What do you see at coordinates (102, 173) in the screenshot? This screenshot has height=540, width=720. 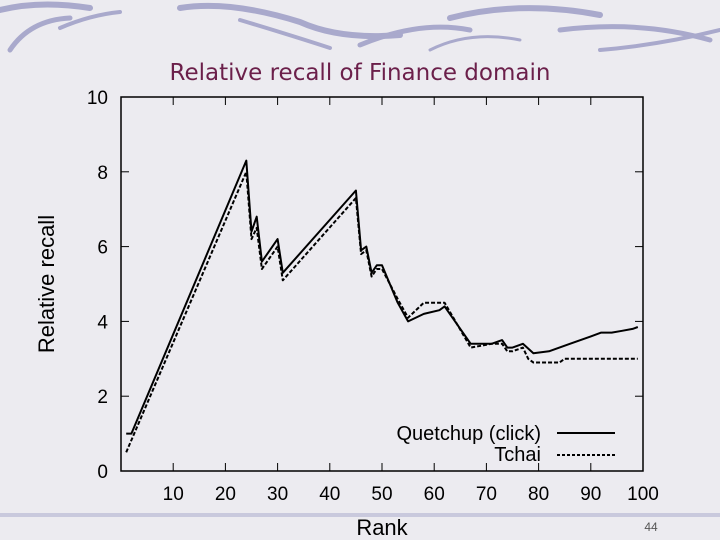 I see `y-tick-label: 8` at bounding box center [102, 173].